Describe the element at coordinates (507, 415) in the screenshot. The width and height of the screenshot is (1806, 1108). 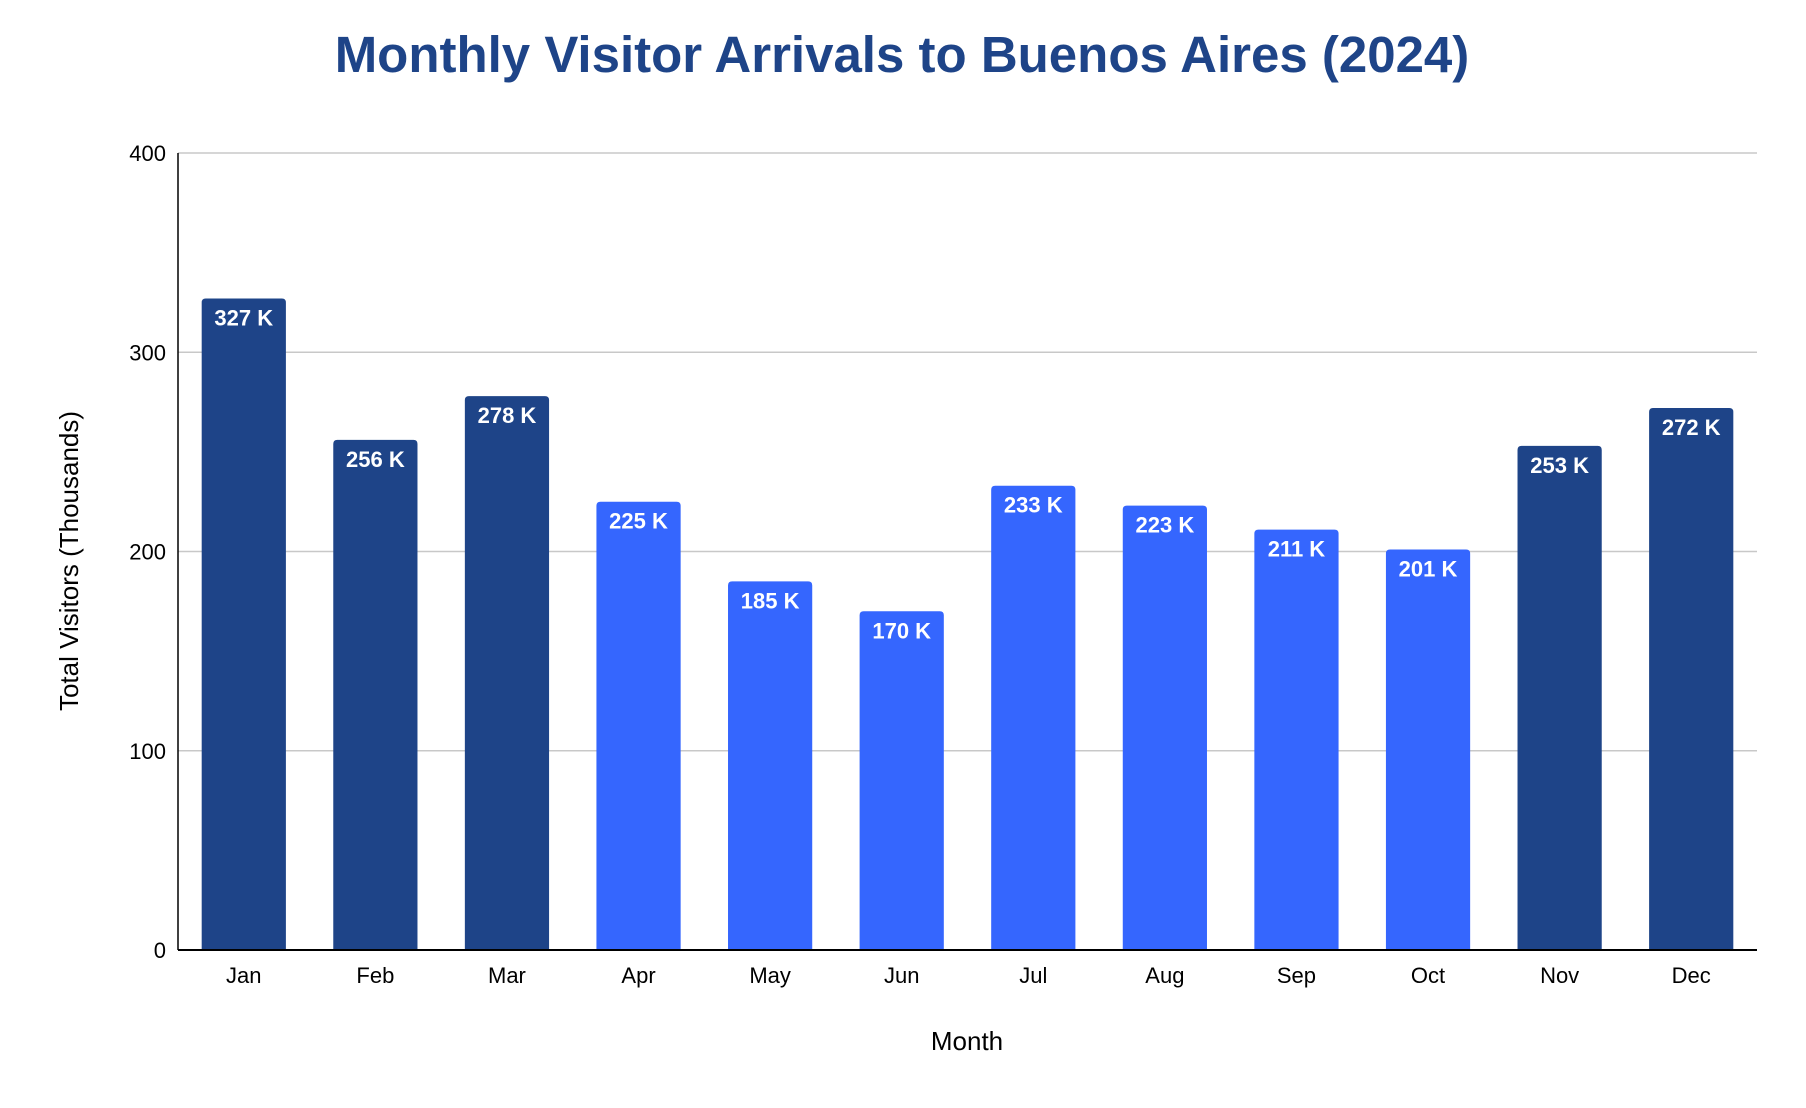
I see `bar-data-label: 278 K` at that location.